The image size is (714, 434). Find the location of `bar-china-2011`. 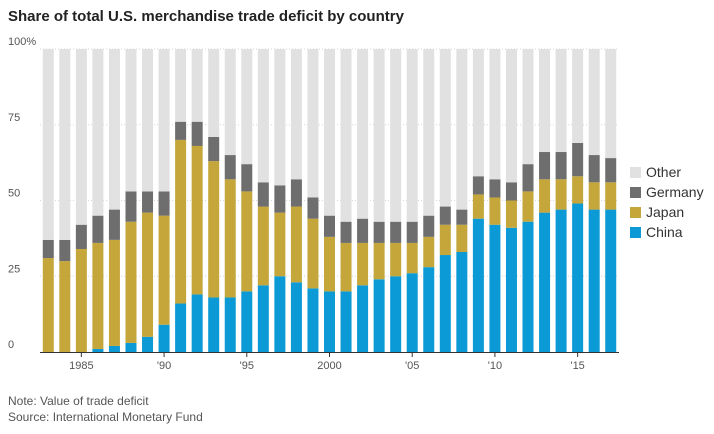

bar-china-2011 is located at coordinates (511, 289).